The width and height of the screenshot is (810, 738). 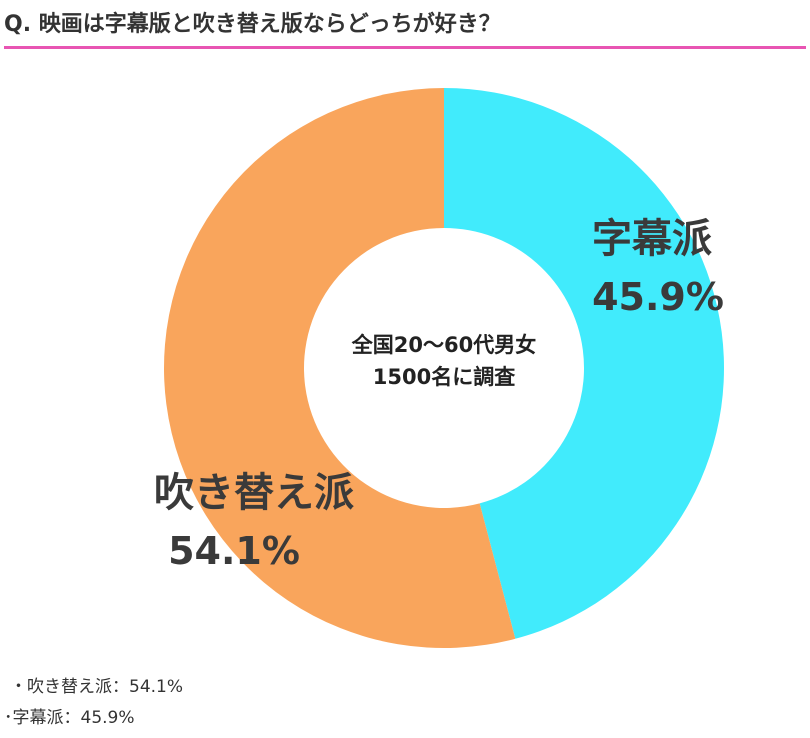 I want to click on legend: ・吹き替え派：54.1% ･字幕派：45.9%, so click(x=93, y=703).